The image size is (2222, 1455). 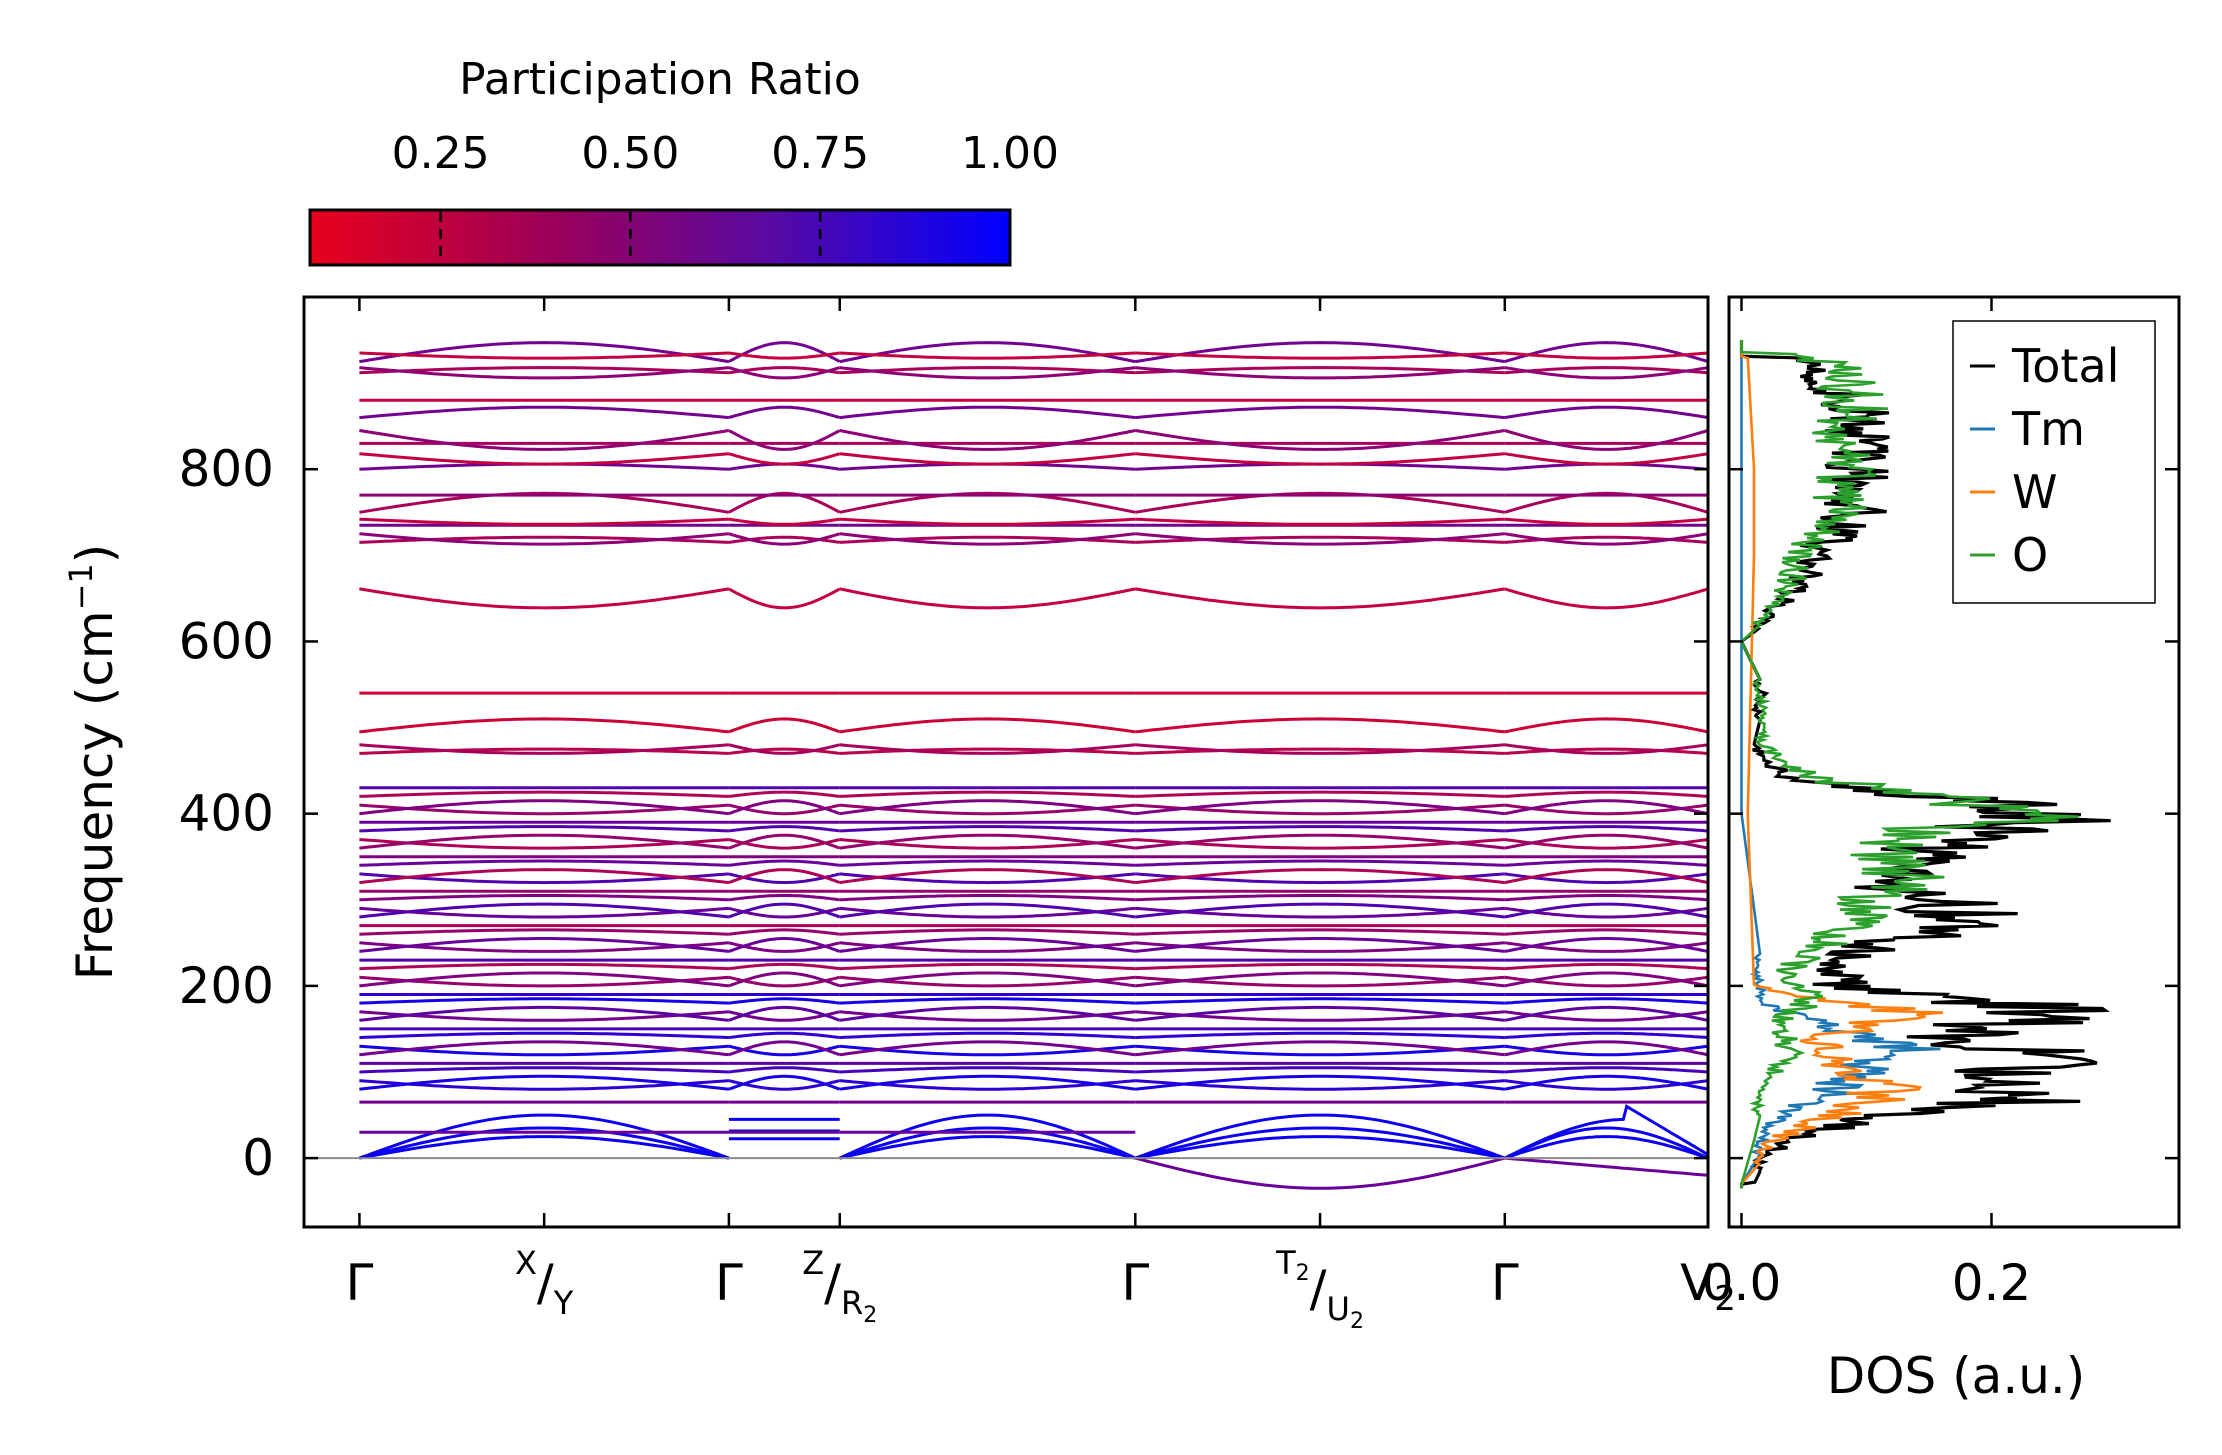 I want to click on dos-ticks: 0.0 0.2, so click(x=1940, y=804).